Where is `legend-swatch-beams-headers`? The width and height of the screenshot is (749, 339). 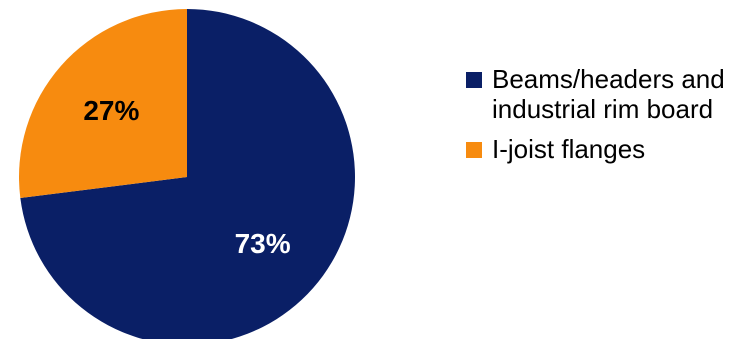 legend-swatch-beams-headers is located at coordinates (474, 80).